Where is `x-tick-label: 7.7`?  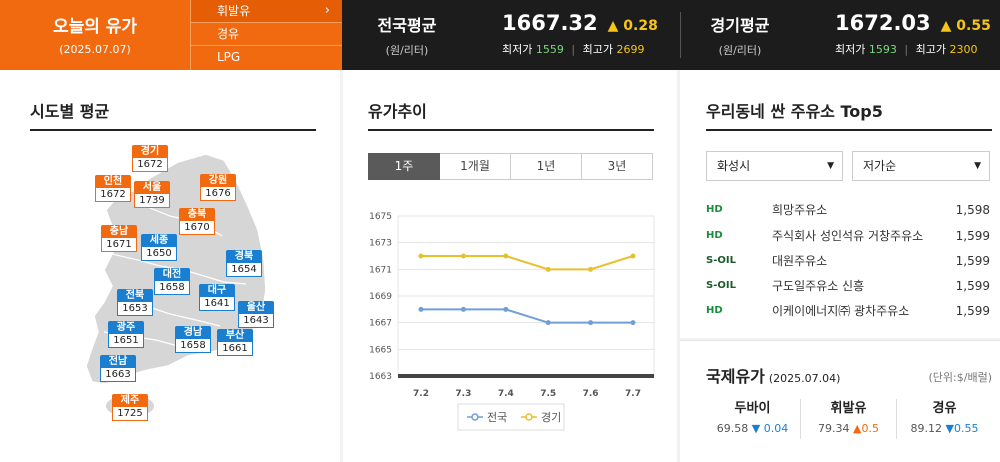 x-tick-label: 7.7 is located at coordinates (633, 394).